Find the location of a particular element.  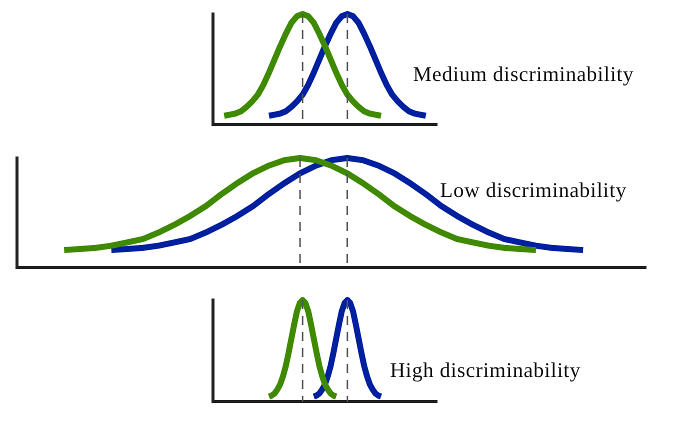

text: High discriminability is located at coordinates (485, 370).